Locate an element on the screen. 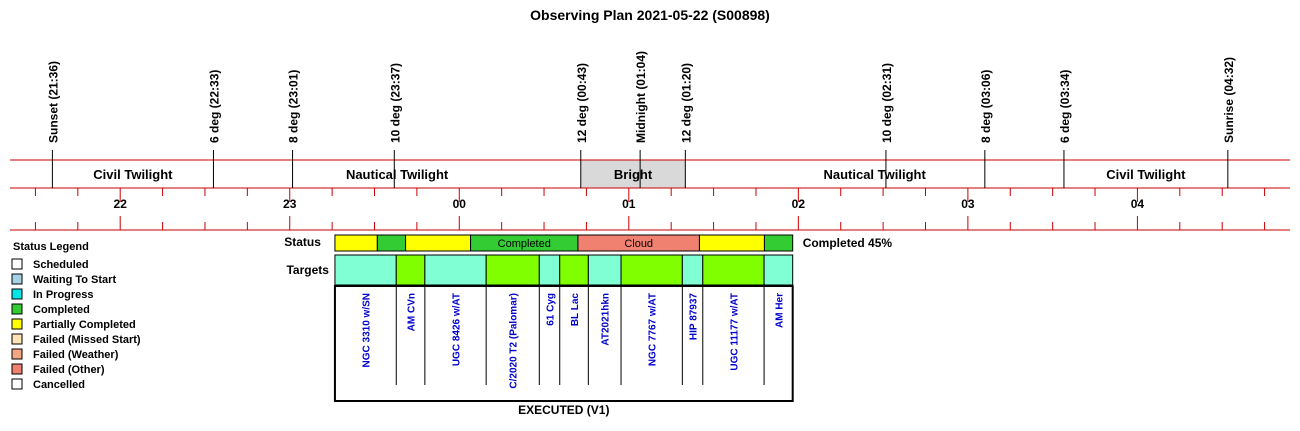 The width and height of the screenshot is (1300, 431). executed-footer: EXECUTED (V1) is located at coordinates (563, 410).